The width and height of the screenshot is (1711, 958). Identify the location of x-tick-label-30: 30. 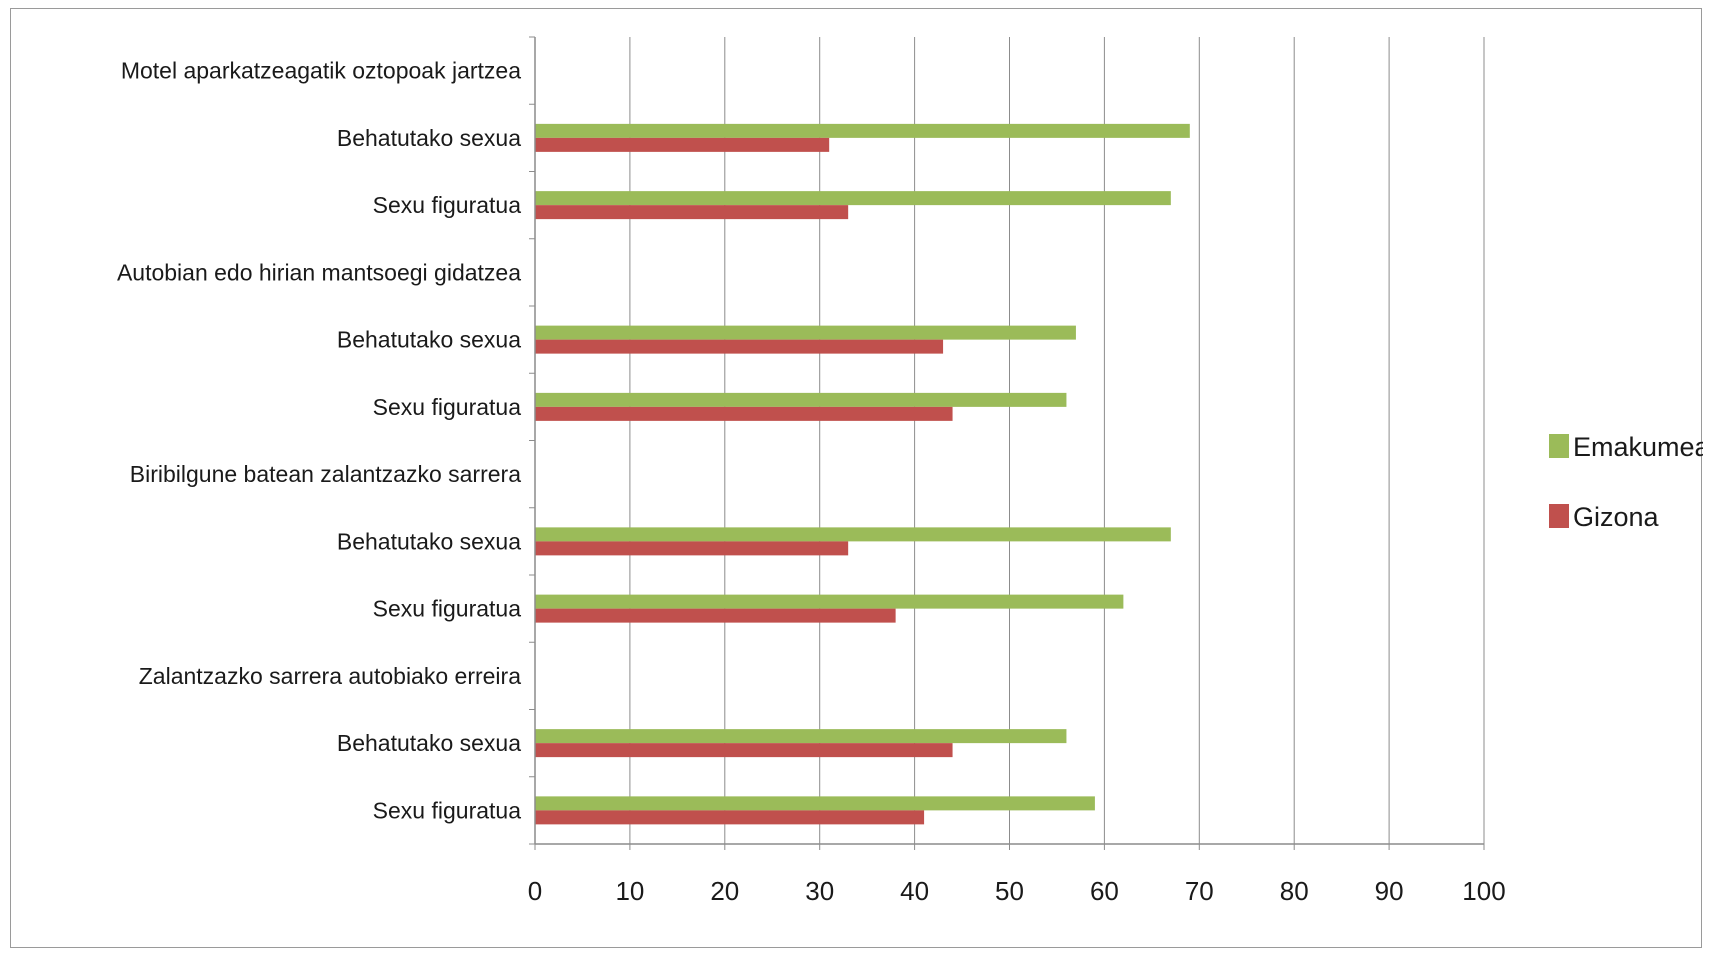
(819, 891).